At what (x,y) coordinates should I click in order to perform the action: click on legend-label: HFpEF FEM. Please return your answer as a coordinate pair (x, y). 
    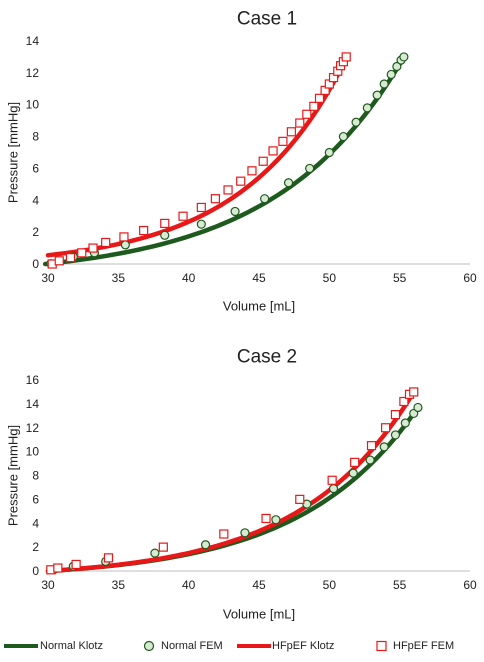
    Looking at the image, I should click on (423, 646).